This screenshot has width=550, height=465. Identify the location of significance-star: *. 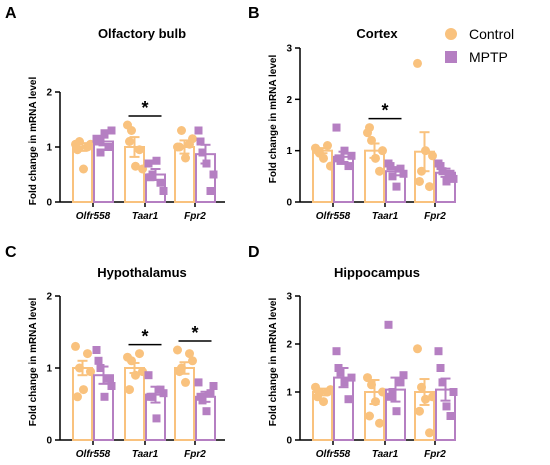
(384, 111).